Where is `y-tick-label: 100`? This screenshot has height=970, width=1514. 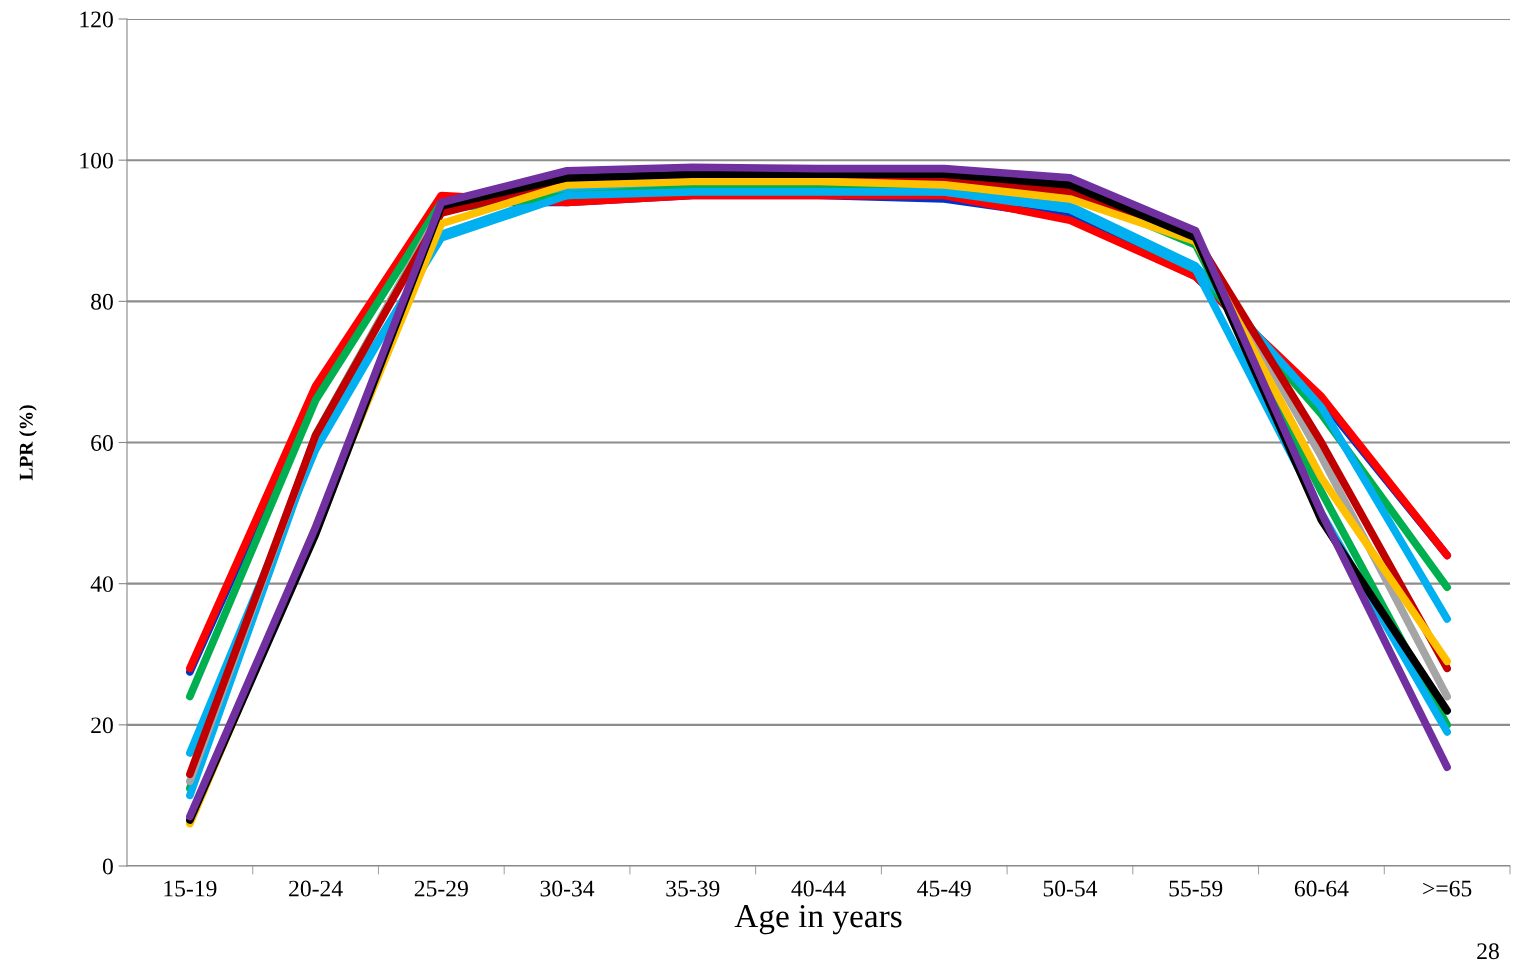 y-tick-label: 100 is located at coordinates (96, 160).